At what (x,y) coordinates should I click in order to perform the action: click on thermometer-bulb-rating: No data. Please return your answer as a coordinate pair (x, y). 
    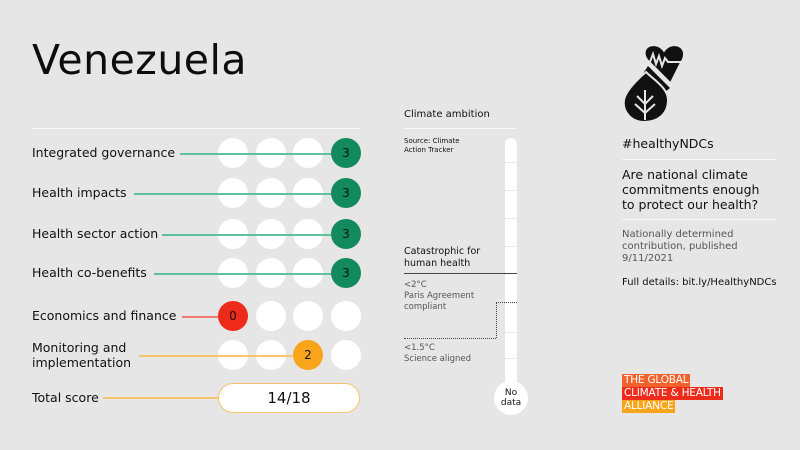
    Looking at the image, I should click on (511, 398).